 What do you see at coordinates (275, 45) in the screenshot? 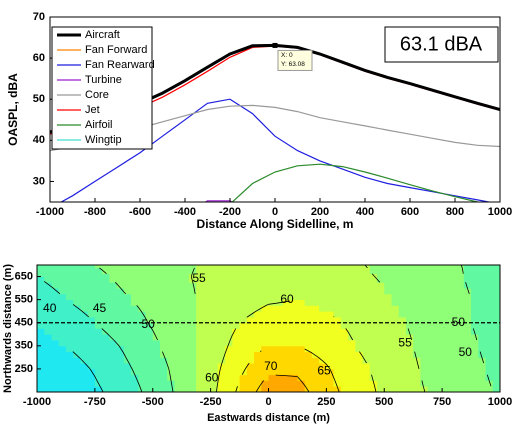
I see `datatip-marker` at bounding box center [275, 45].